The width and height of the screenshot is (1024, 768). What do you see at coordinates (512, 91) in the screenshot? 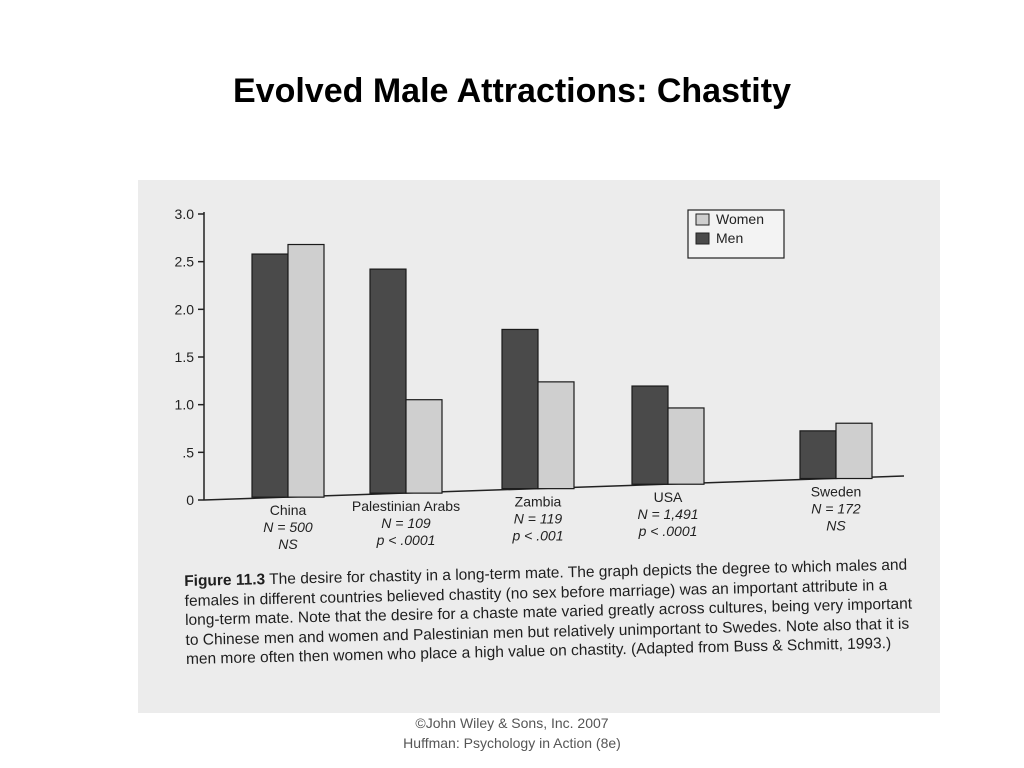
I see `slide-title: Evolved Male Attractions: Chastity` at bounding box center [512, 91].